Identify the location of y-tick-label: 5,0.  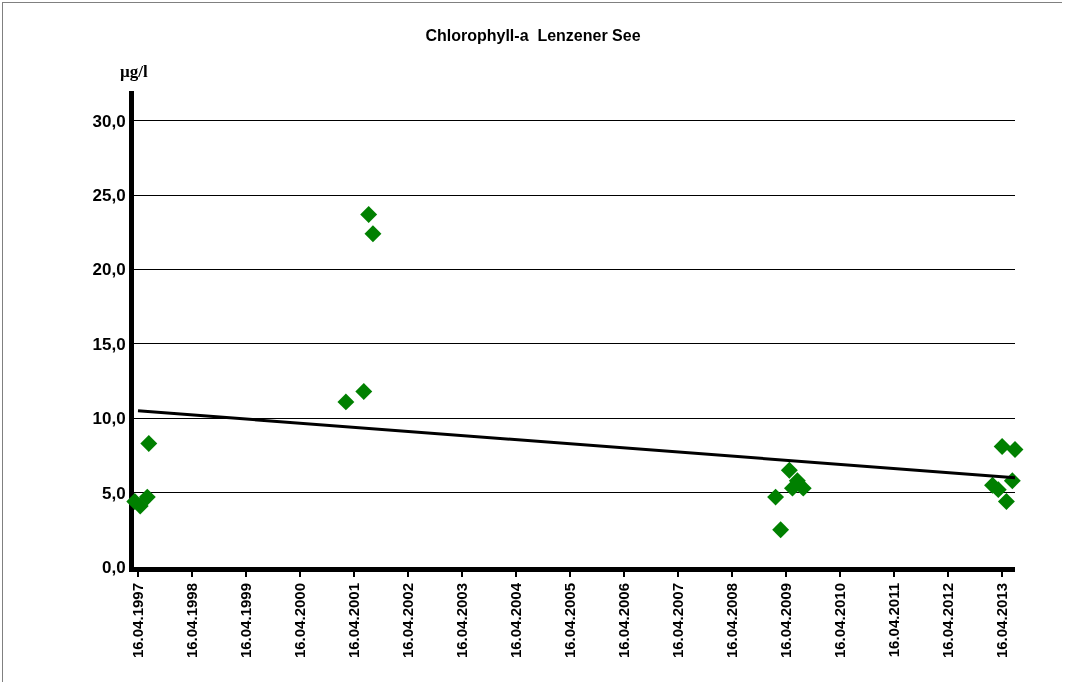
(113, 493).